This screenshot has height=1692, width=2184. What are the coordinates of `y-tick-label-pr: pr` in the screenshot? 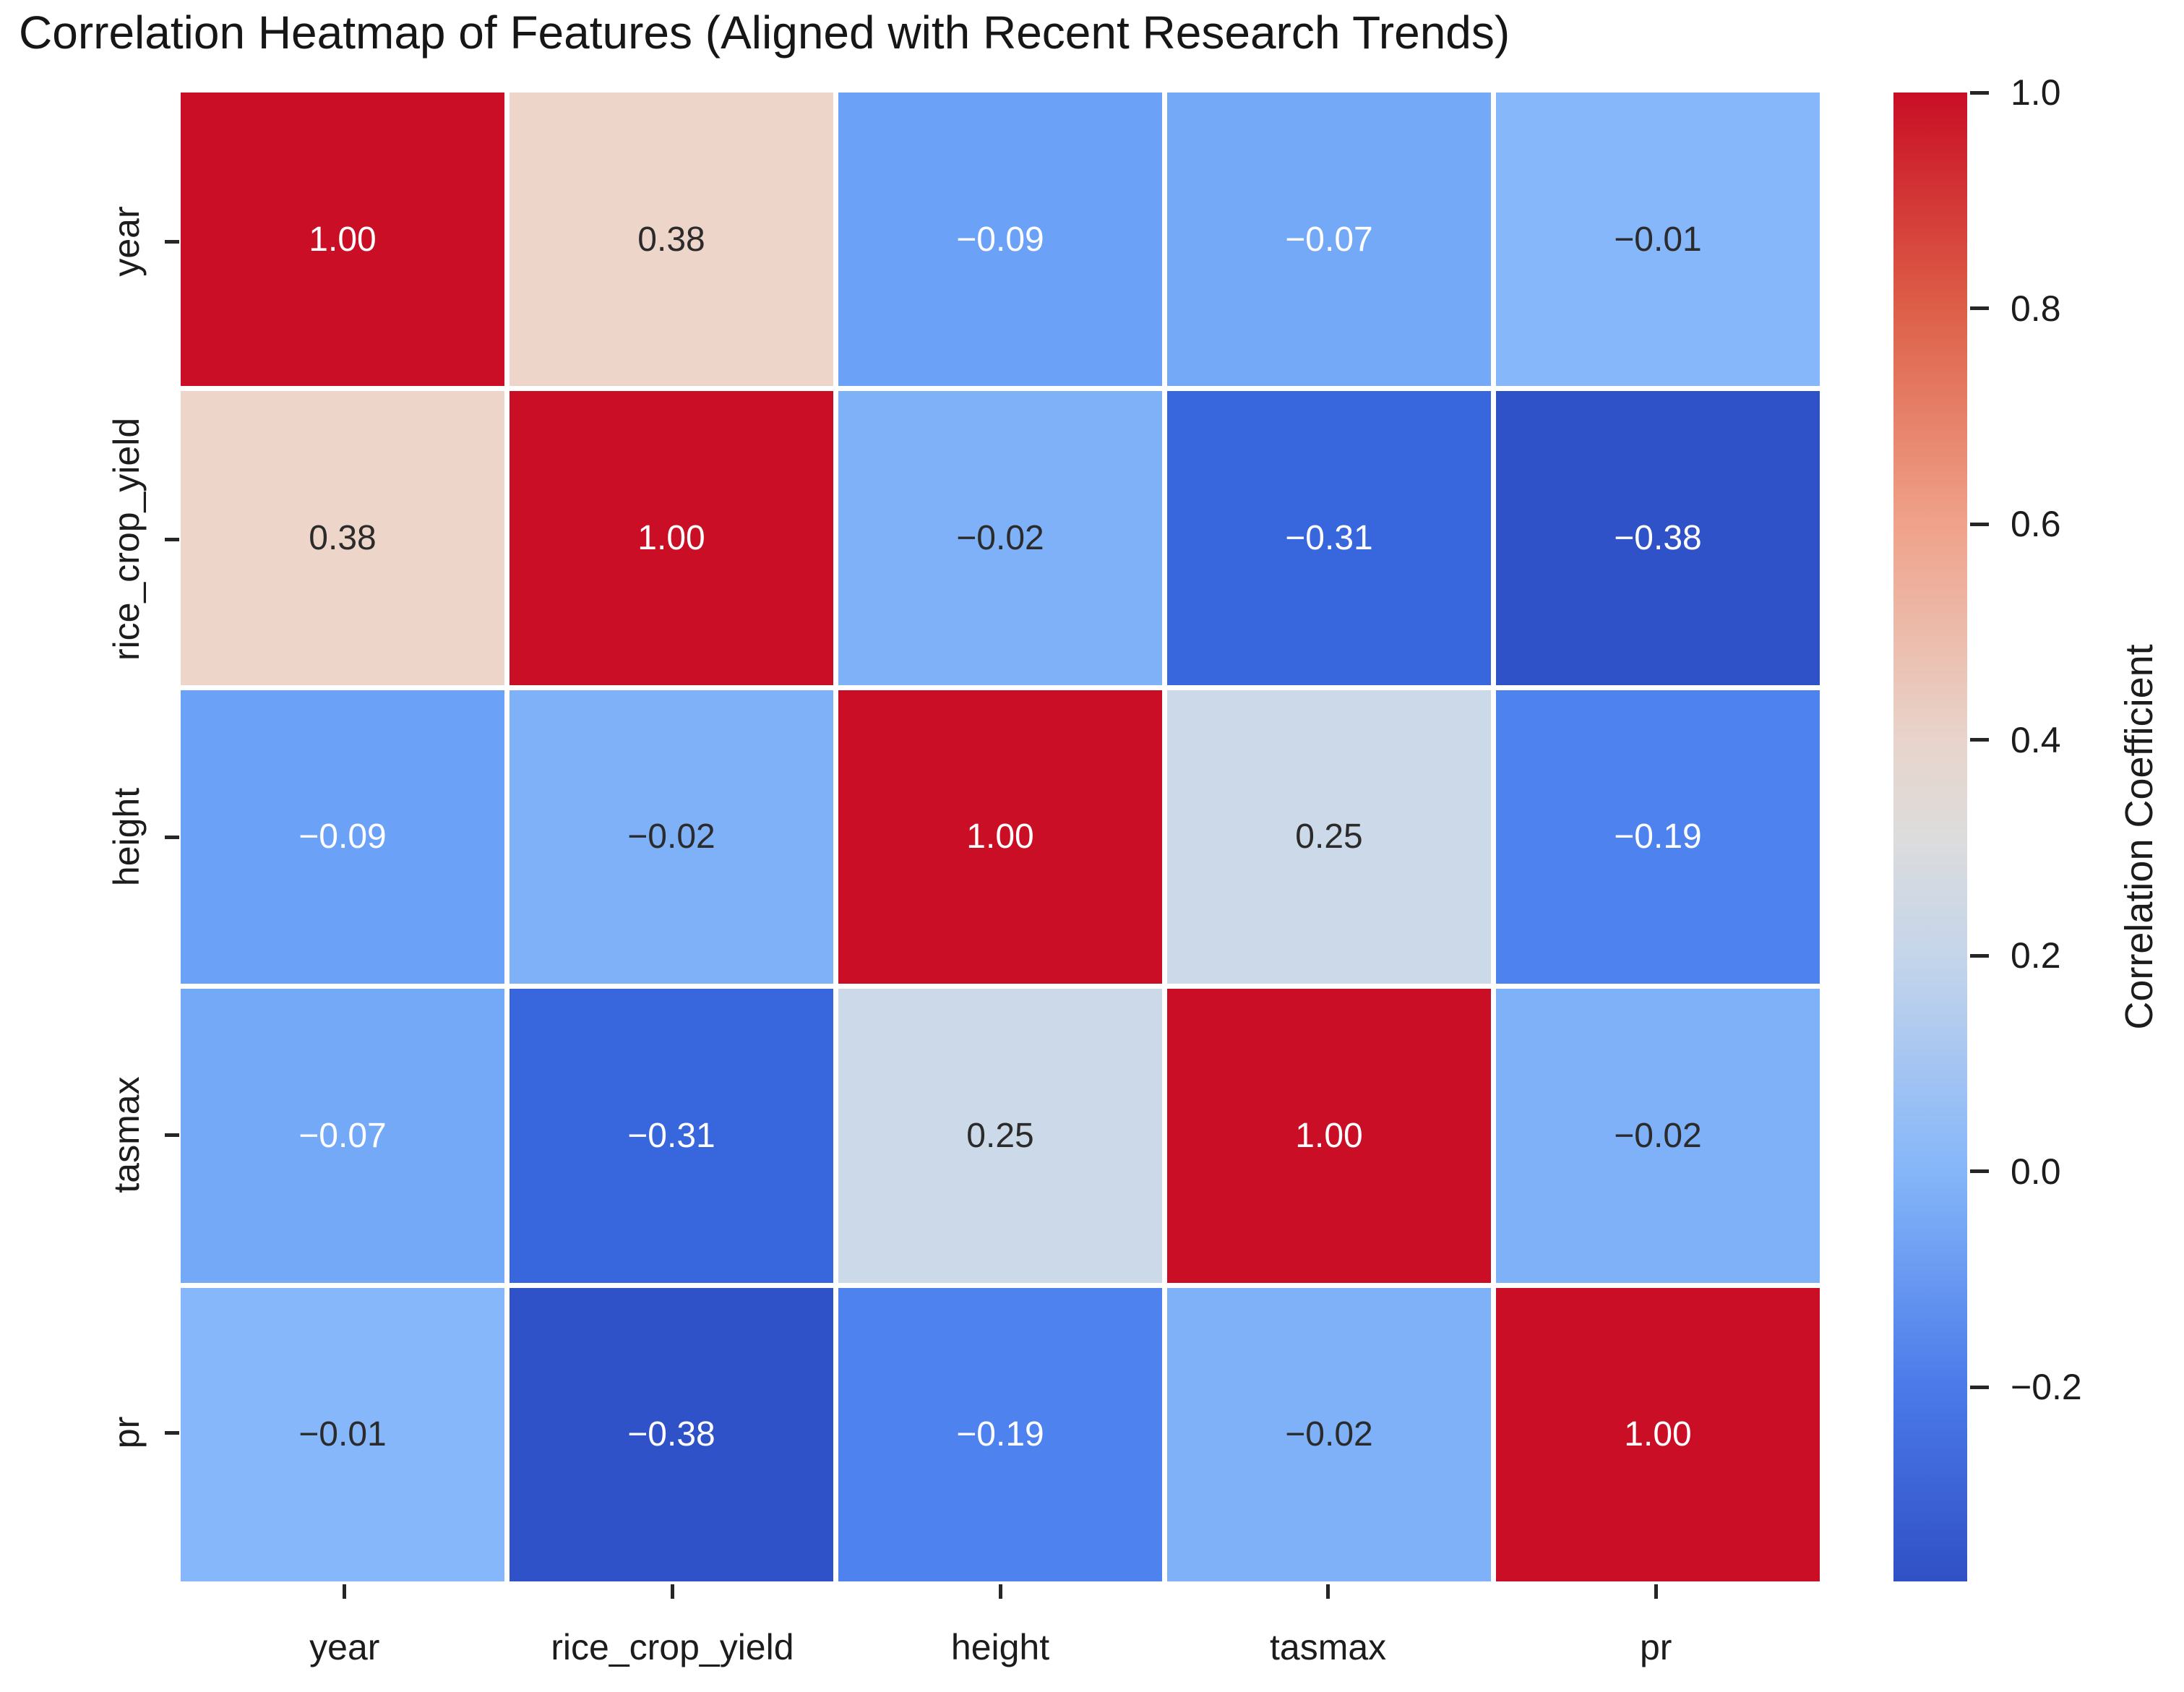 It's located at (126, 1432).